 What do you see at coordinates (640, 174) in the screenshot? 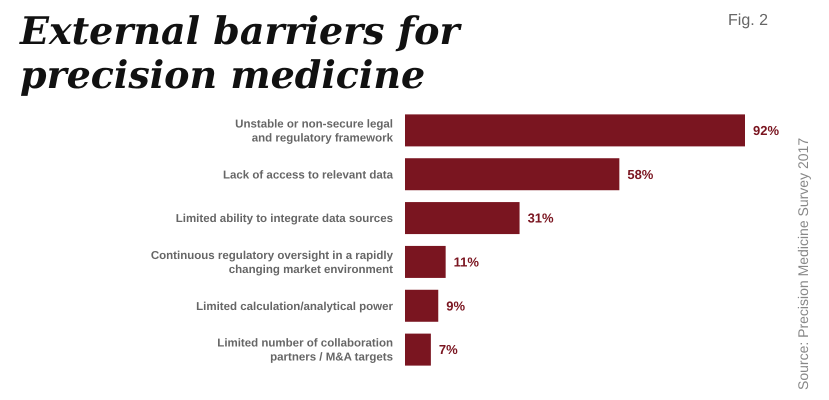
I see `data-label: 58%` at bounding box center [640, 174].